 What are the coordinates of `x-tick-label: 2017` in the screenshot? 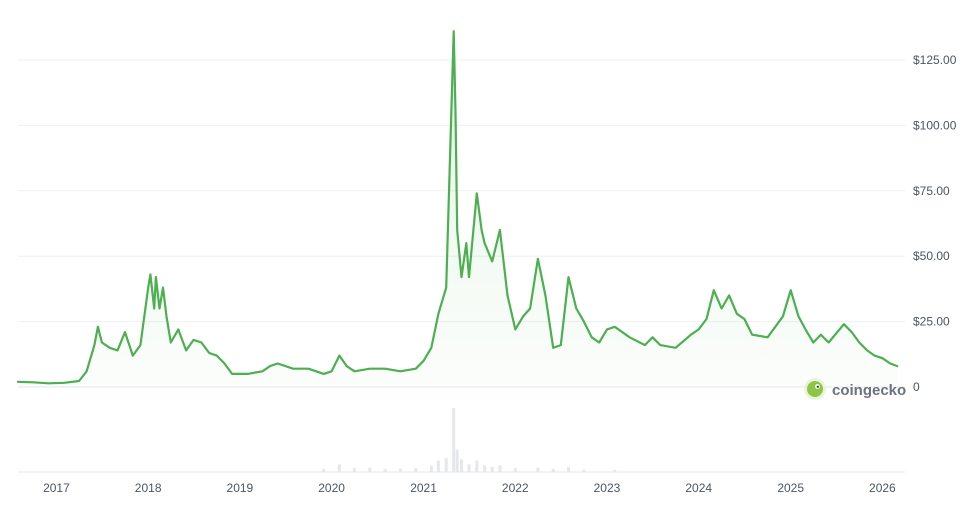 It's located at (56, 488).